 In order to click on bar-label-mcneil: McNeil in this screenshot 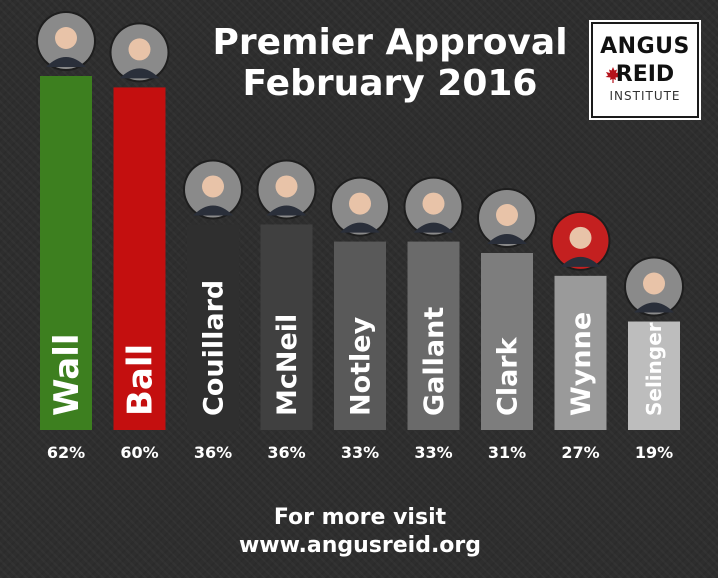, I will do `click(287, 365)`.